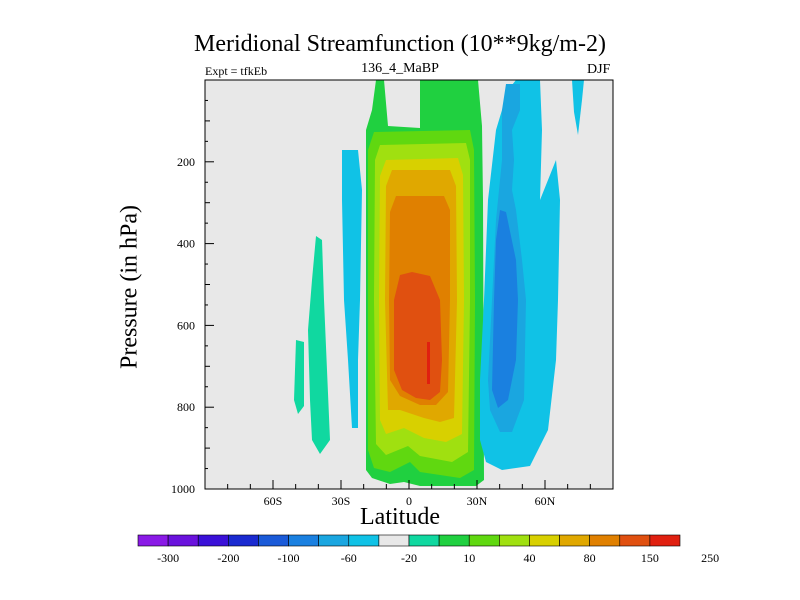 The image size is (800, 600). I want to click on colorbar-label: -60, so click(349, 558).